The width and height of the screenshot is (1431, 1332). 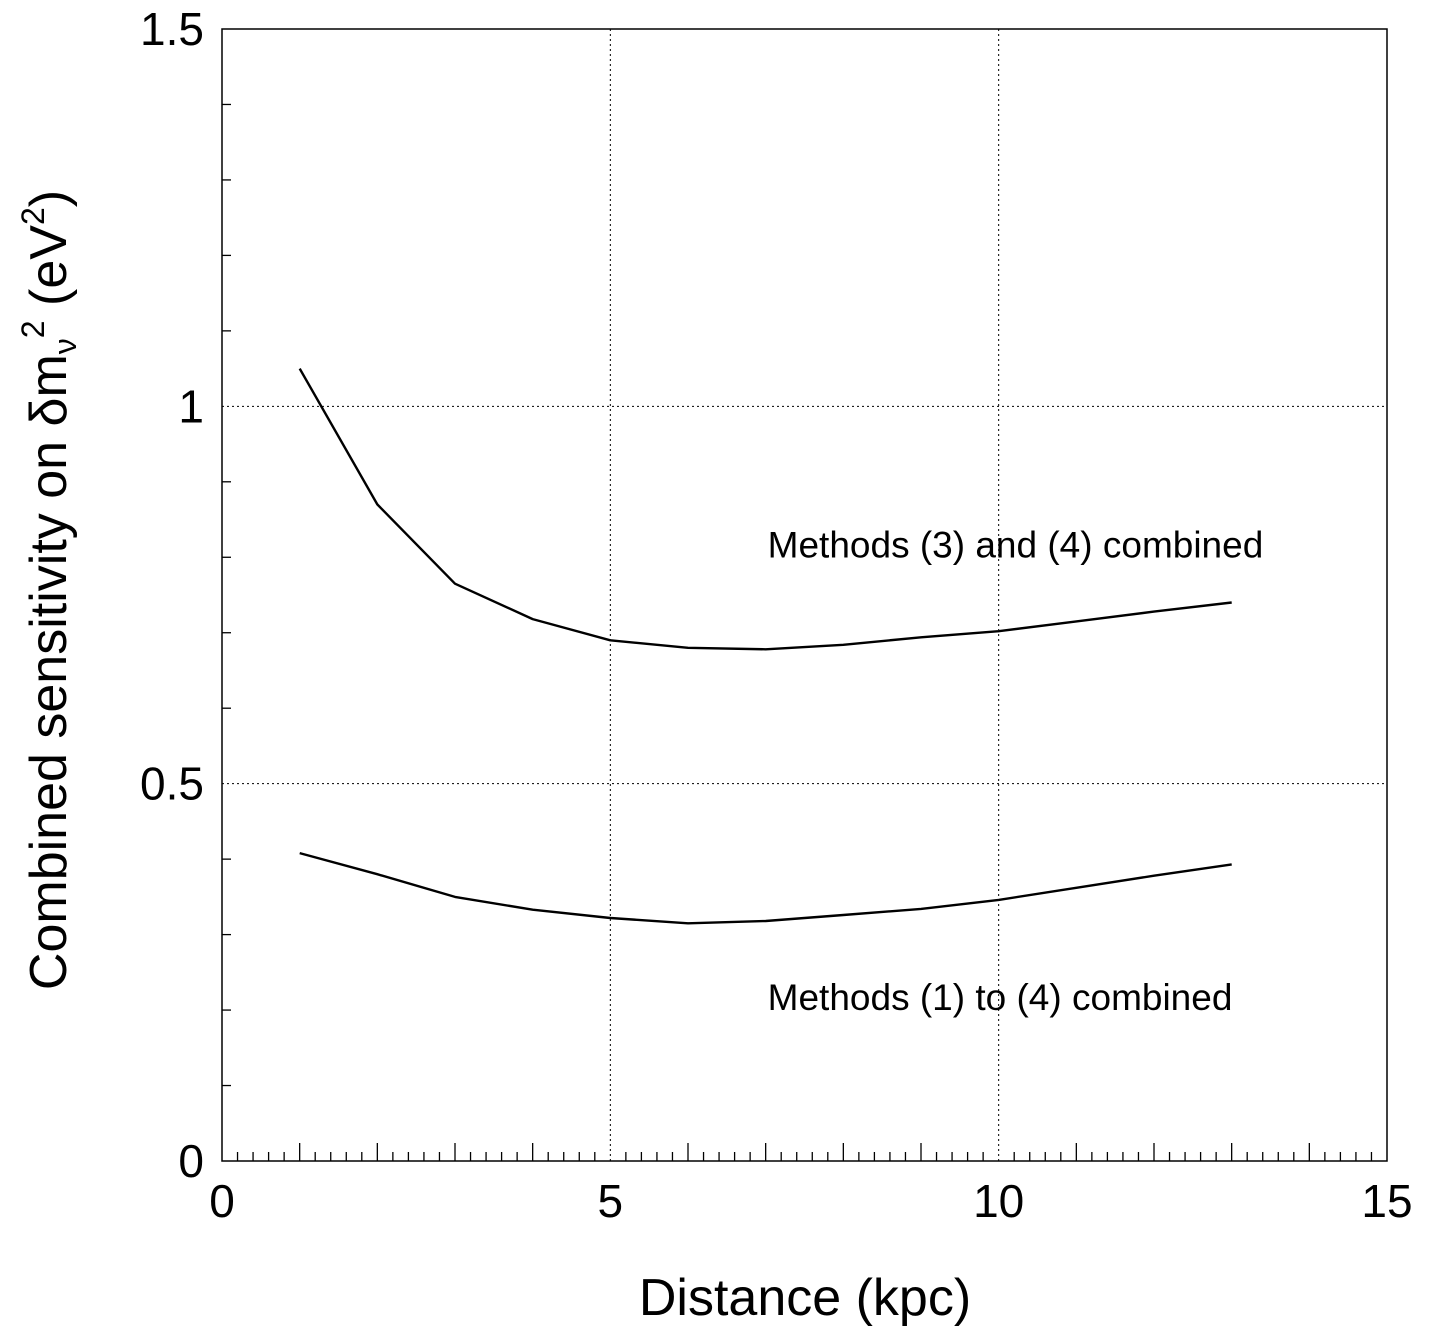 I want to click on series-annotation: Methods (1) to (4) combined, so click(x=1000, y=997).